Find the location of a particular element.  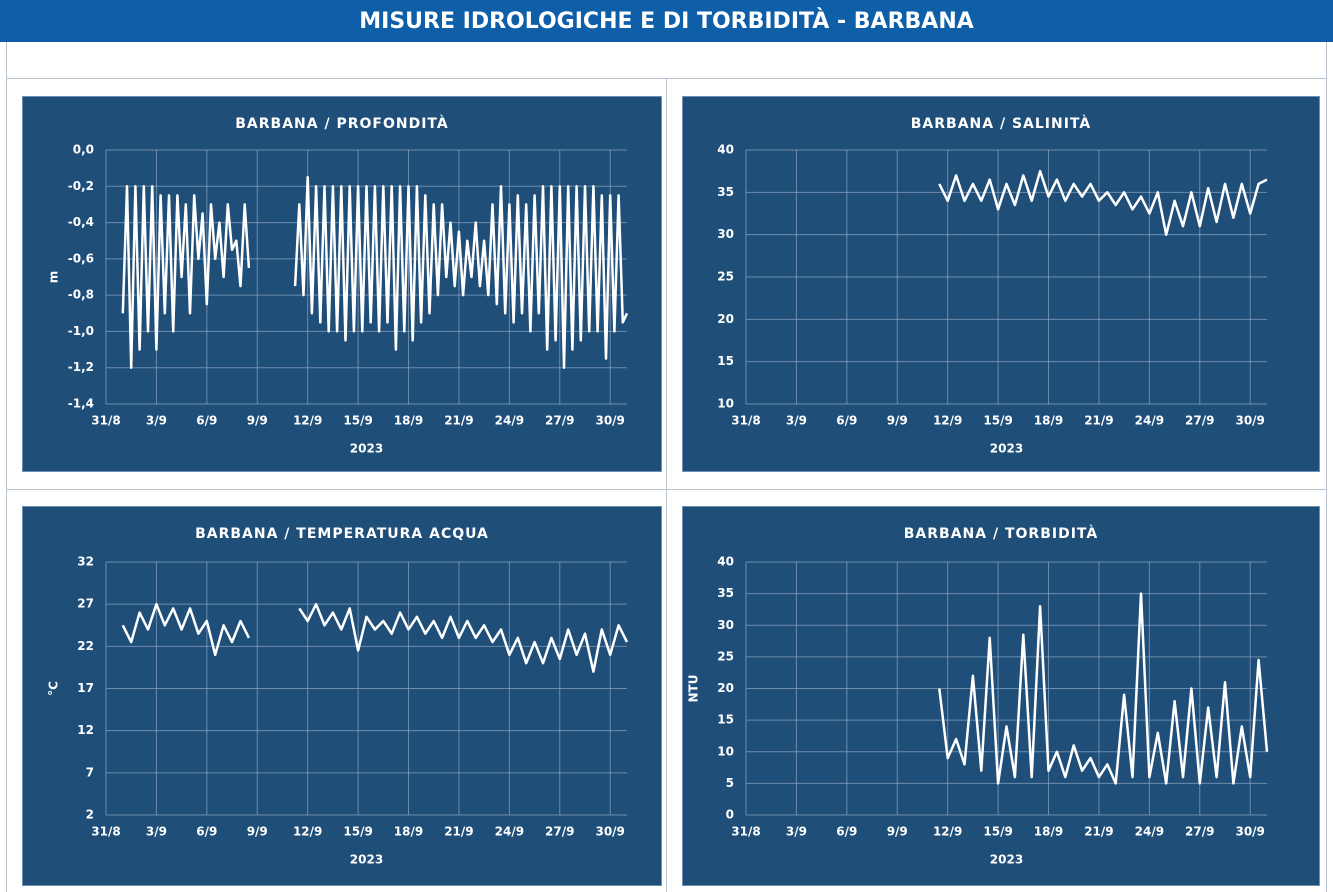

y-axis-label: °C is located at coordinates (54, 688).